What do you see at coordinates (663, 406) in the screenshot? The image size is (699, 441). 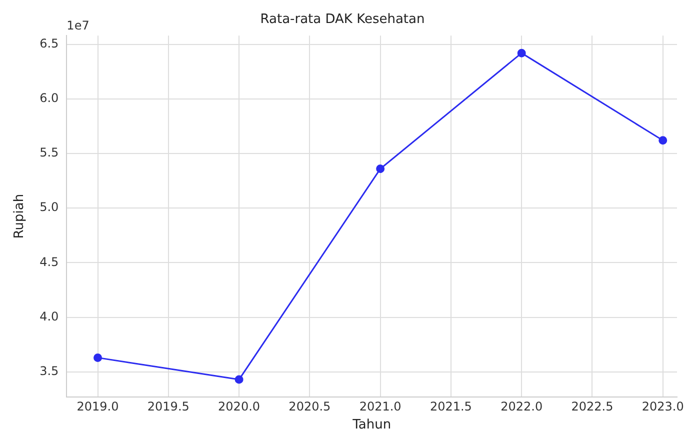 I see `x-tick-label: 2023.0` at bounding box center [663, 406].